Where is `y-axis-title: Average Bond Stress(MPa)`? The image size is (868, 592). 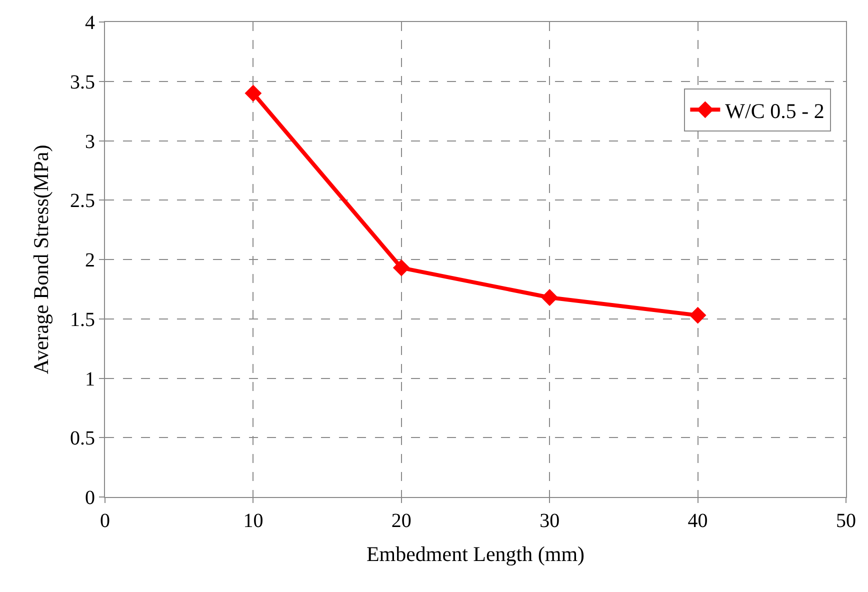 y-axis-title: Average Bond Stress(MPa) is located at coordinates (41, 259).